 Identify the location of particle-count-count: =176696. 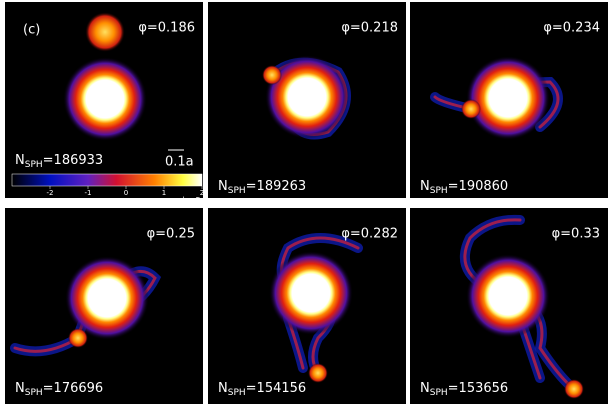
(73, 388).